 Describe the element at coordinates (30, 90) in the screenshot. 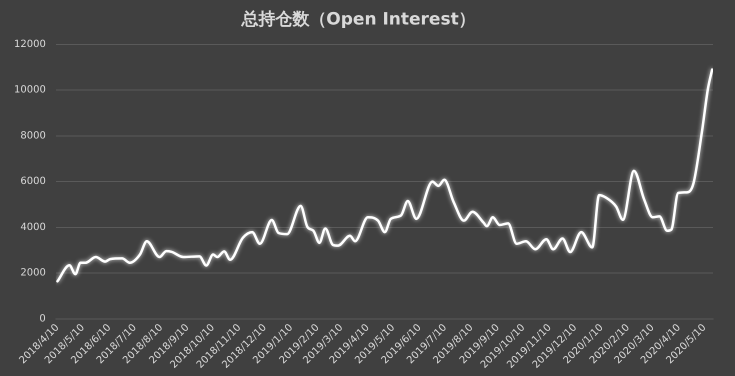

I see `y-tick-label: 10000` at that location.